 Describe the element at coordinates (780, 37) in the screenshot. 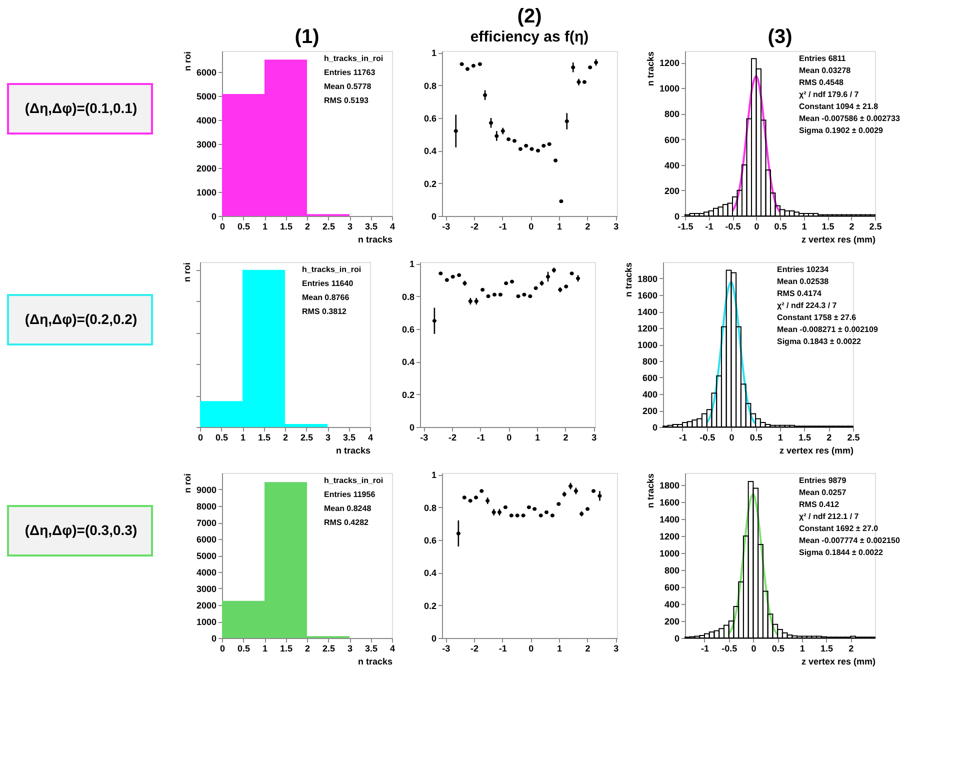

I see `chart-title: (3)` at that location.